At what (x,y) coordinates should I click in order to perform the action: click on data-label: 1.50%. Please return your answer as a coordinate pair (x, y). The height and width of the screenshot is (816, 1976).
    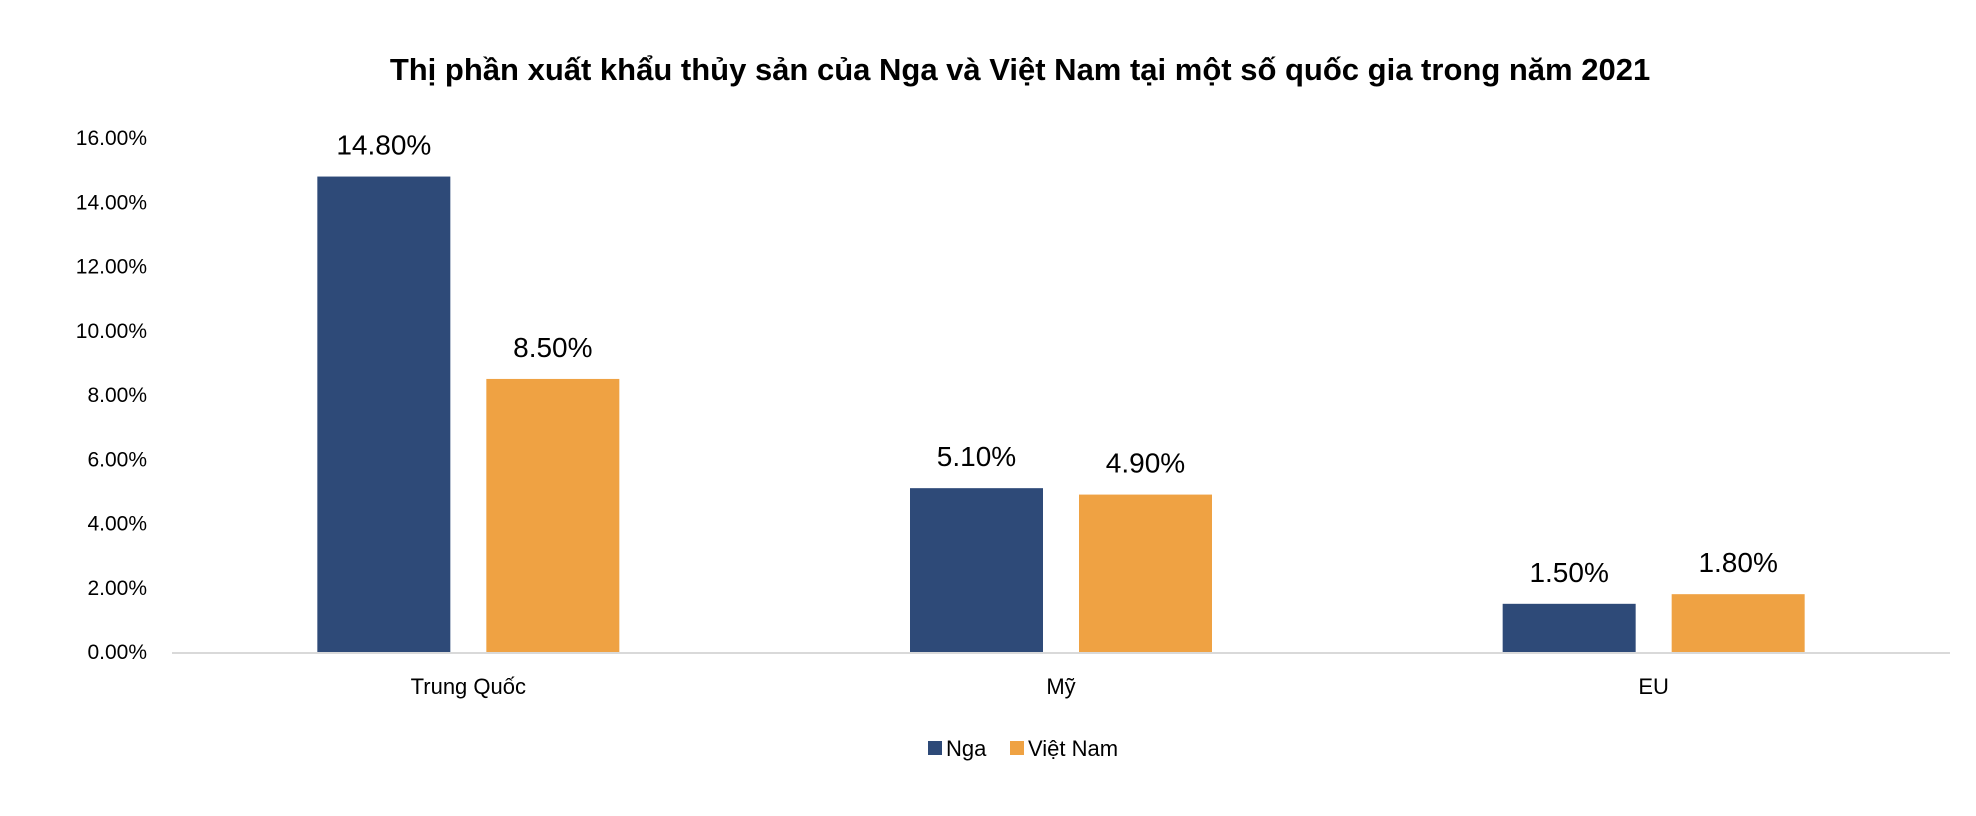
    Looking at the image, I should click on (1568, 572).